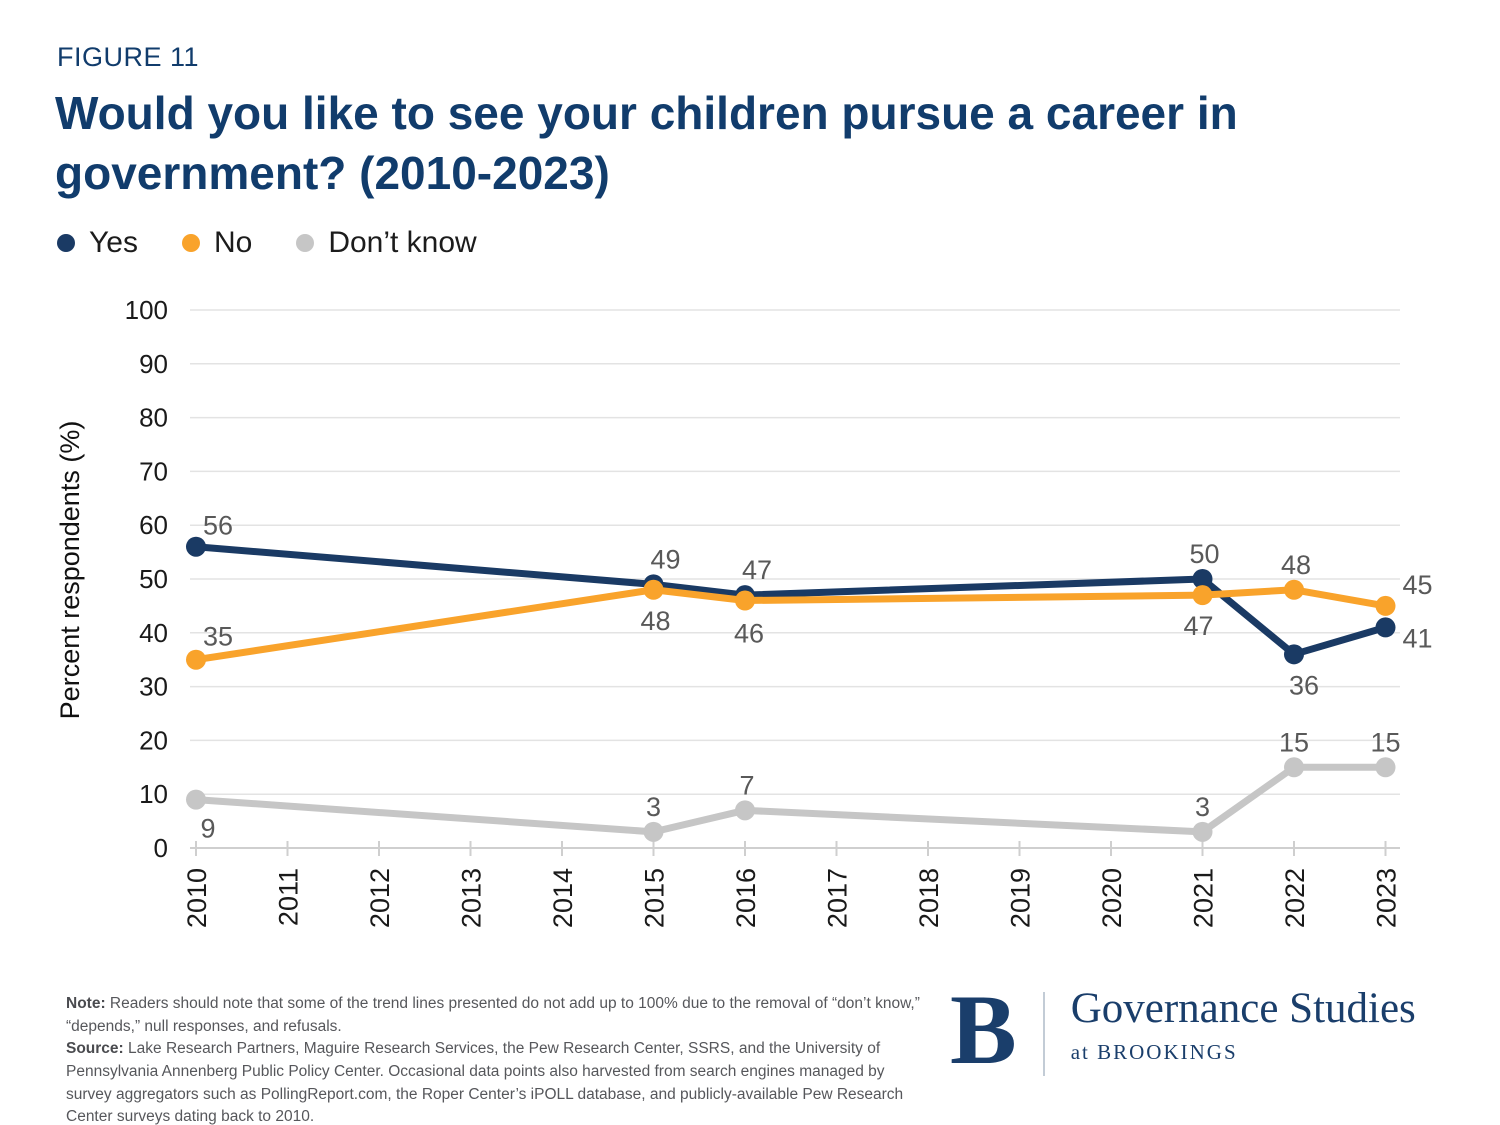 The width and height of the screenshot is (1500, 1125). What do you see at coordinates (153, 633) in the screenshot?
I see `y-tick-label: 40` at bounding box center [153, 633].